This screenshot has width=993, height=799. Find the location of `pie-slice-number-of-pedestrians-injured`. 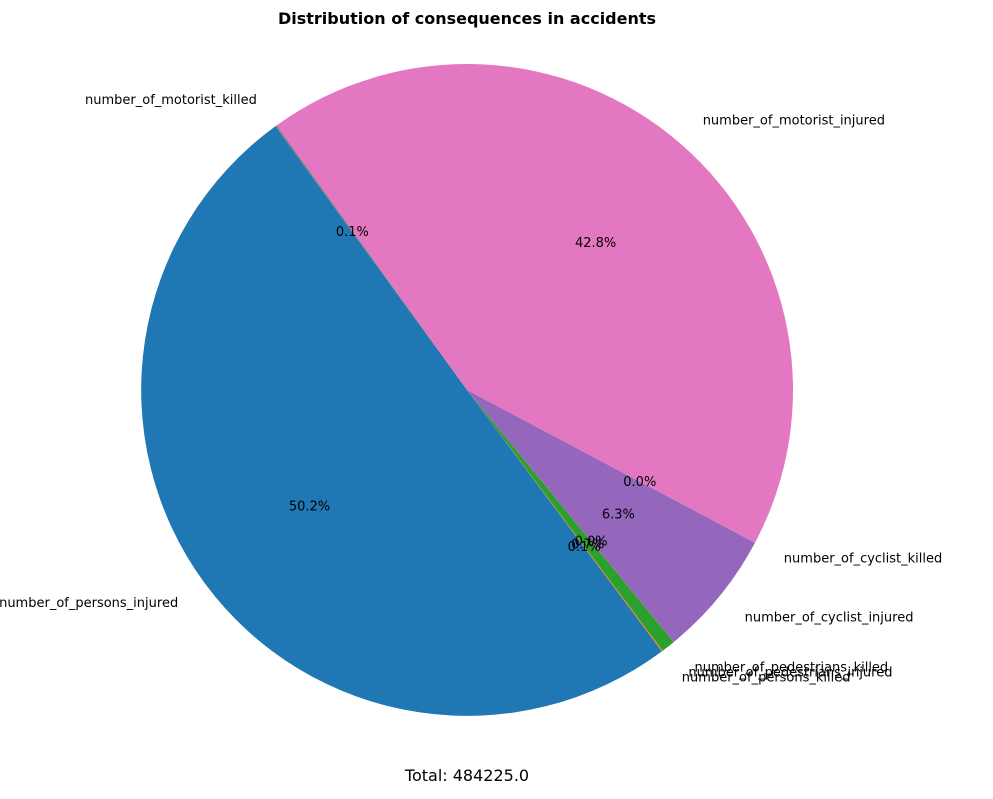

pie-slice-number-of-pedestrians-injured is located at coordinates (570, 520).